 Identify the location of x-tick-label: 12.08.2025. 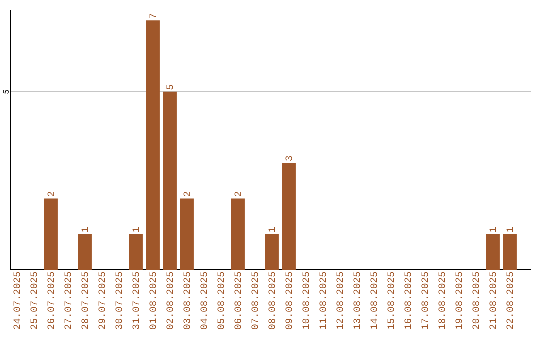
(340, 301).